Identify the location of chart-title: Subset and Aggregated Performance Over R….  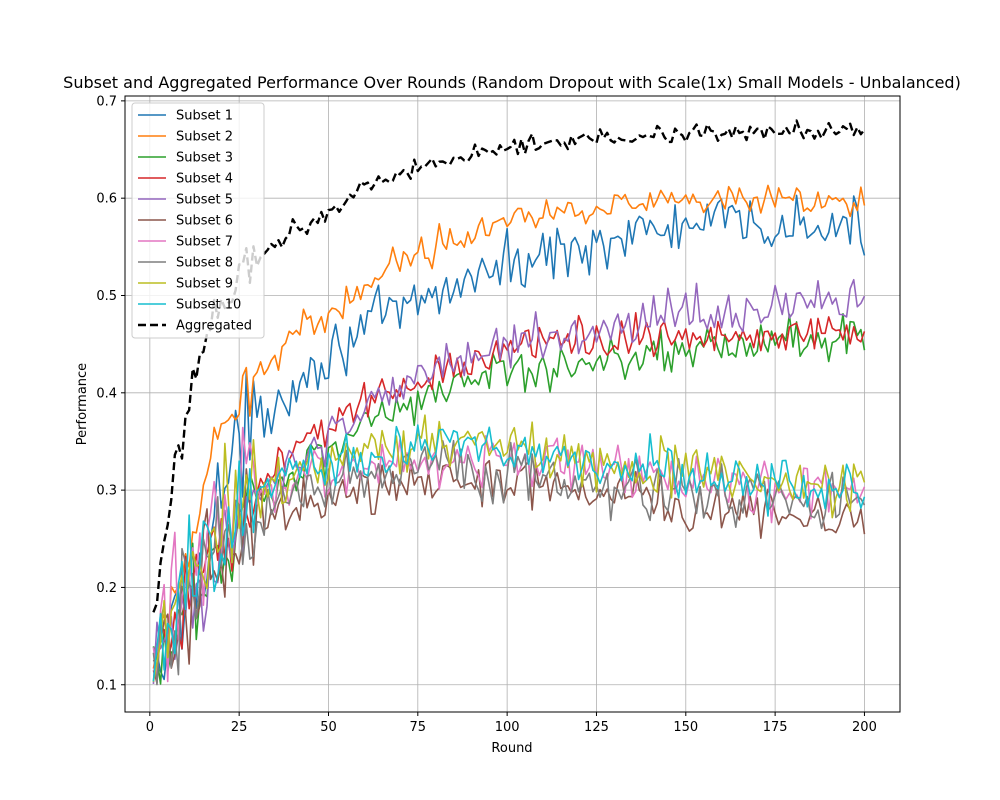
(512, 82).